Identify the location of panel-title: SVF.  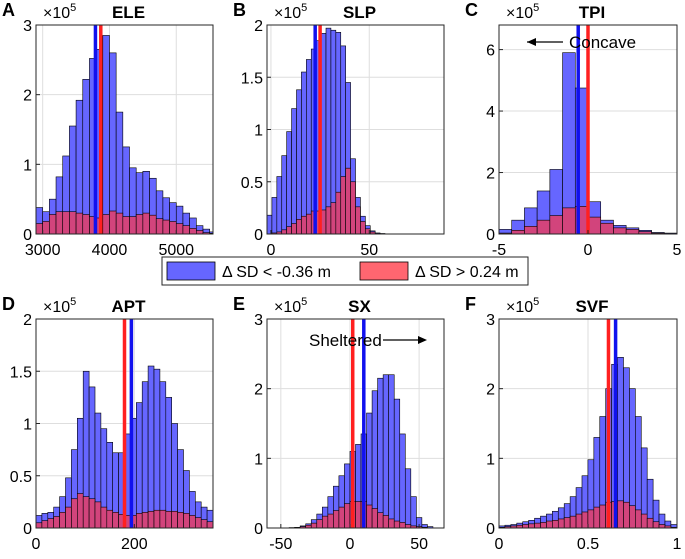
(591, 306).